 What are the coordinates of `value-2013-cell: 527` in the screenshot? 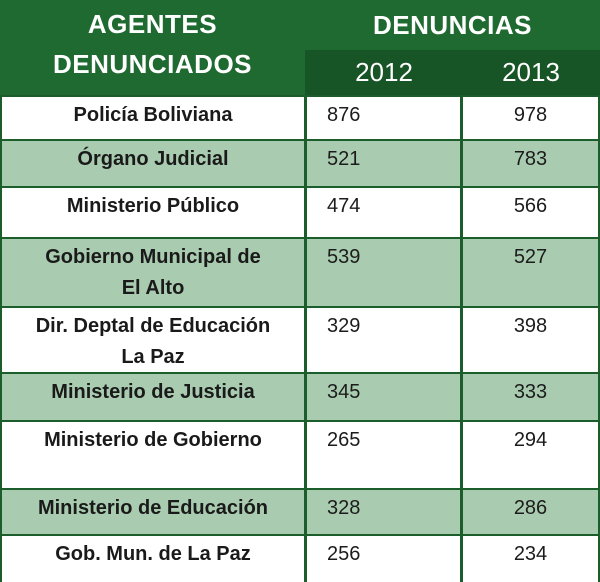 It's located at (530, 272).